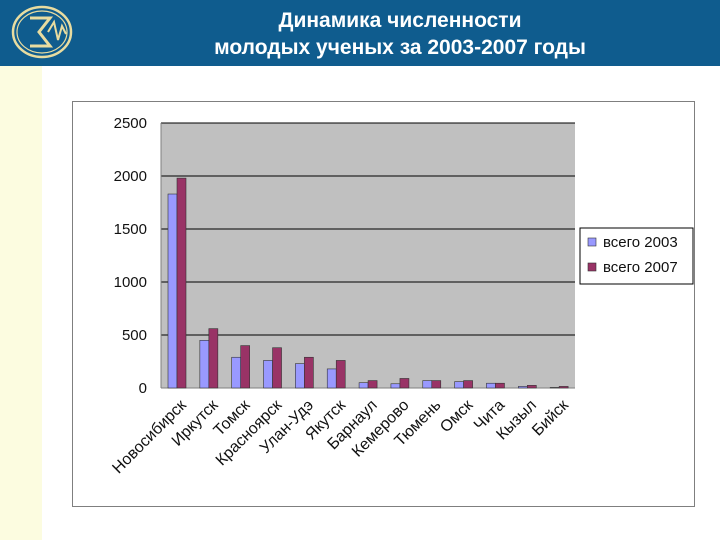  What do you see at coordinates (640, 242) in the screenshot?
I see `legend-label: всего 2003` at bounding box center [640, 242].